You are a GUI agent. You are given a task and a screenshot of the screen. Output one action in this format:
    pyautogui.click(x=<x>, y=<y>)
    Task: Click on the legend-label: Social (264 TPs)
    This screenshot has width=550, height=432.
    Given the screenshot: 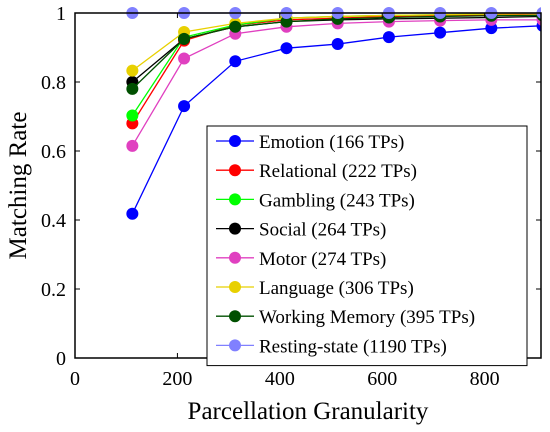 What is the action you would take?
    pyautogui.click(x=322, y=230)
    